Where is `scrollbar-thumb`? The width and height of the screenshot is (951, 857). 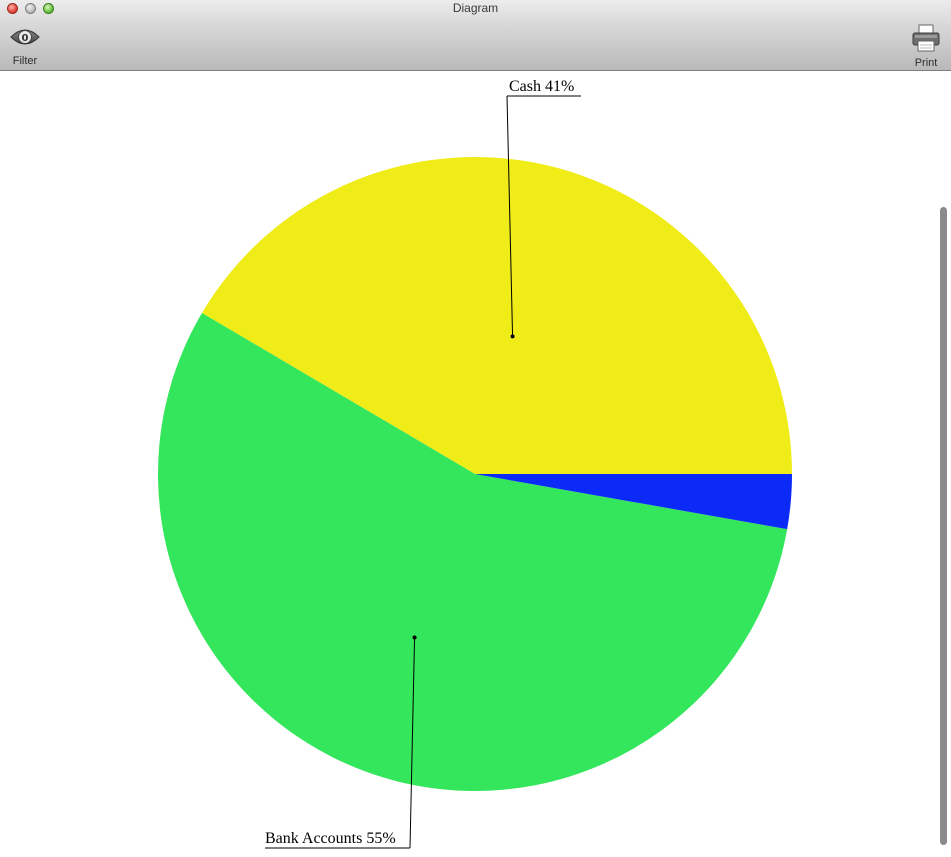 scrollbar-thumb is located at coordinates (943, 526).